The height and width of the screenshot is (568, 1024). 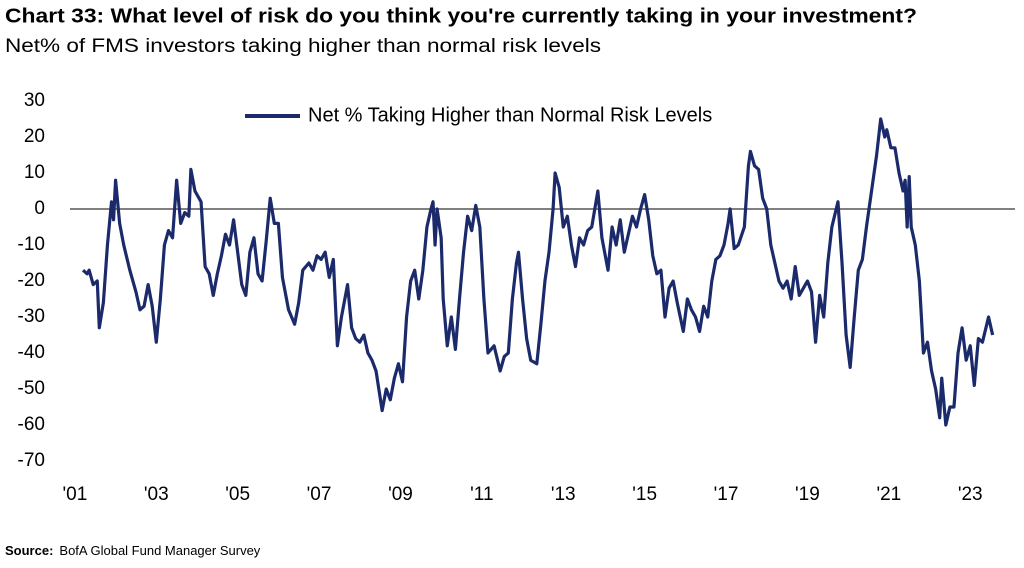 What do you see at coordinates (31, 316) in the screenshot?
I see `y-tick-label: -30` at bounding box center [31, 316].